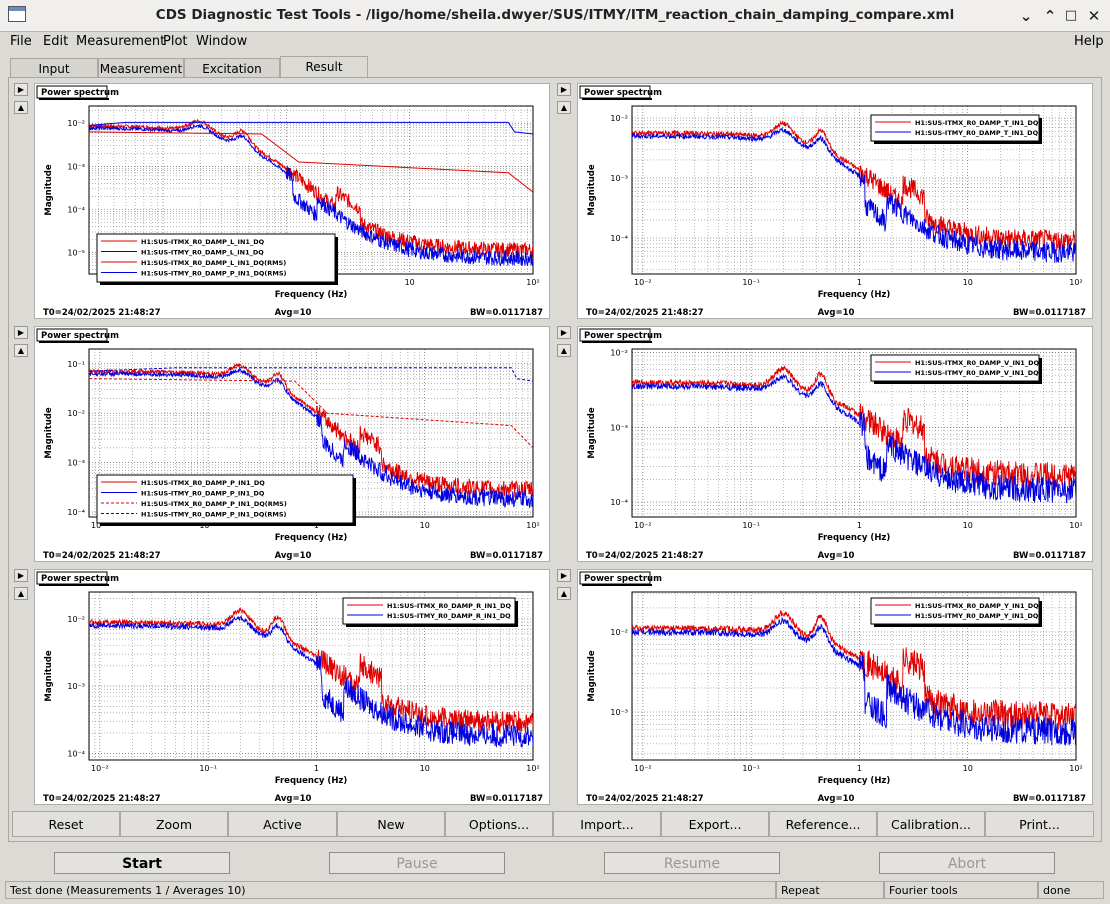 The width and height of the screenshot is (1110, 904). I want to click on resume-button: Resume, so click(692, 863).